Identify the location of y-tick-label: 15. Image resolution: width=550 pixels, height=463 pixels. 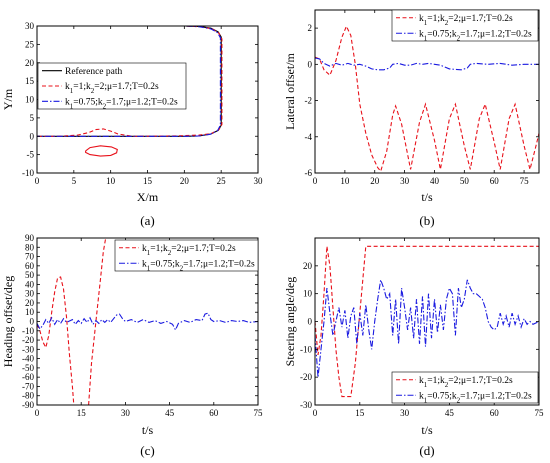
(30, 81).